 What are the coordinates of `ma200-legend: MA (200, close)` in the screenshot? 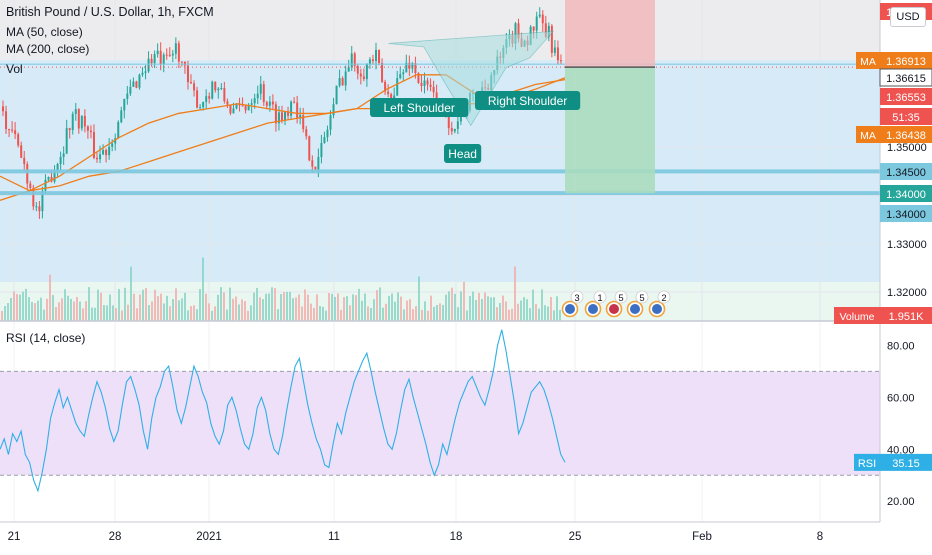 It's located at (48, 49).